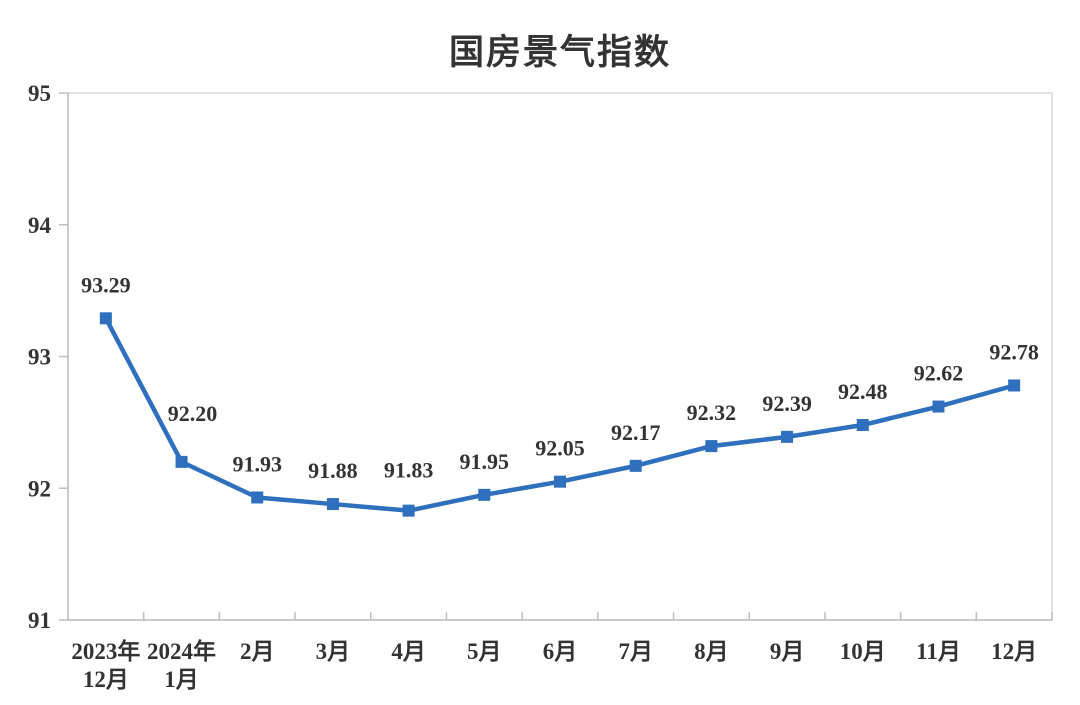 The image size is (1080, 705). I want to click on x-axis-label: 5月, so click(484, 651).